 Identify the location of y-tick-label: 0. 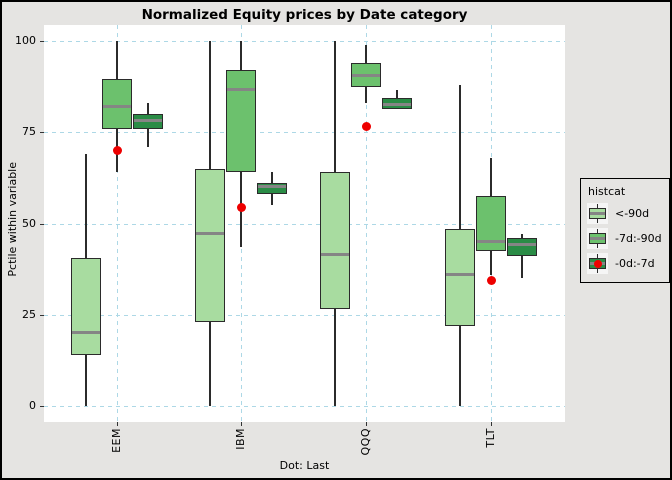
(32, 405).